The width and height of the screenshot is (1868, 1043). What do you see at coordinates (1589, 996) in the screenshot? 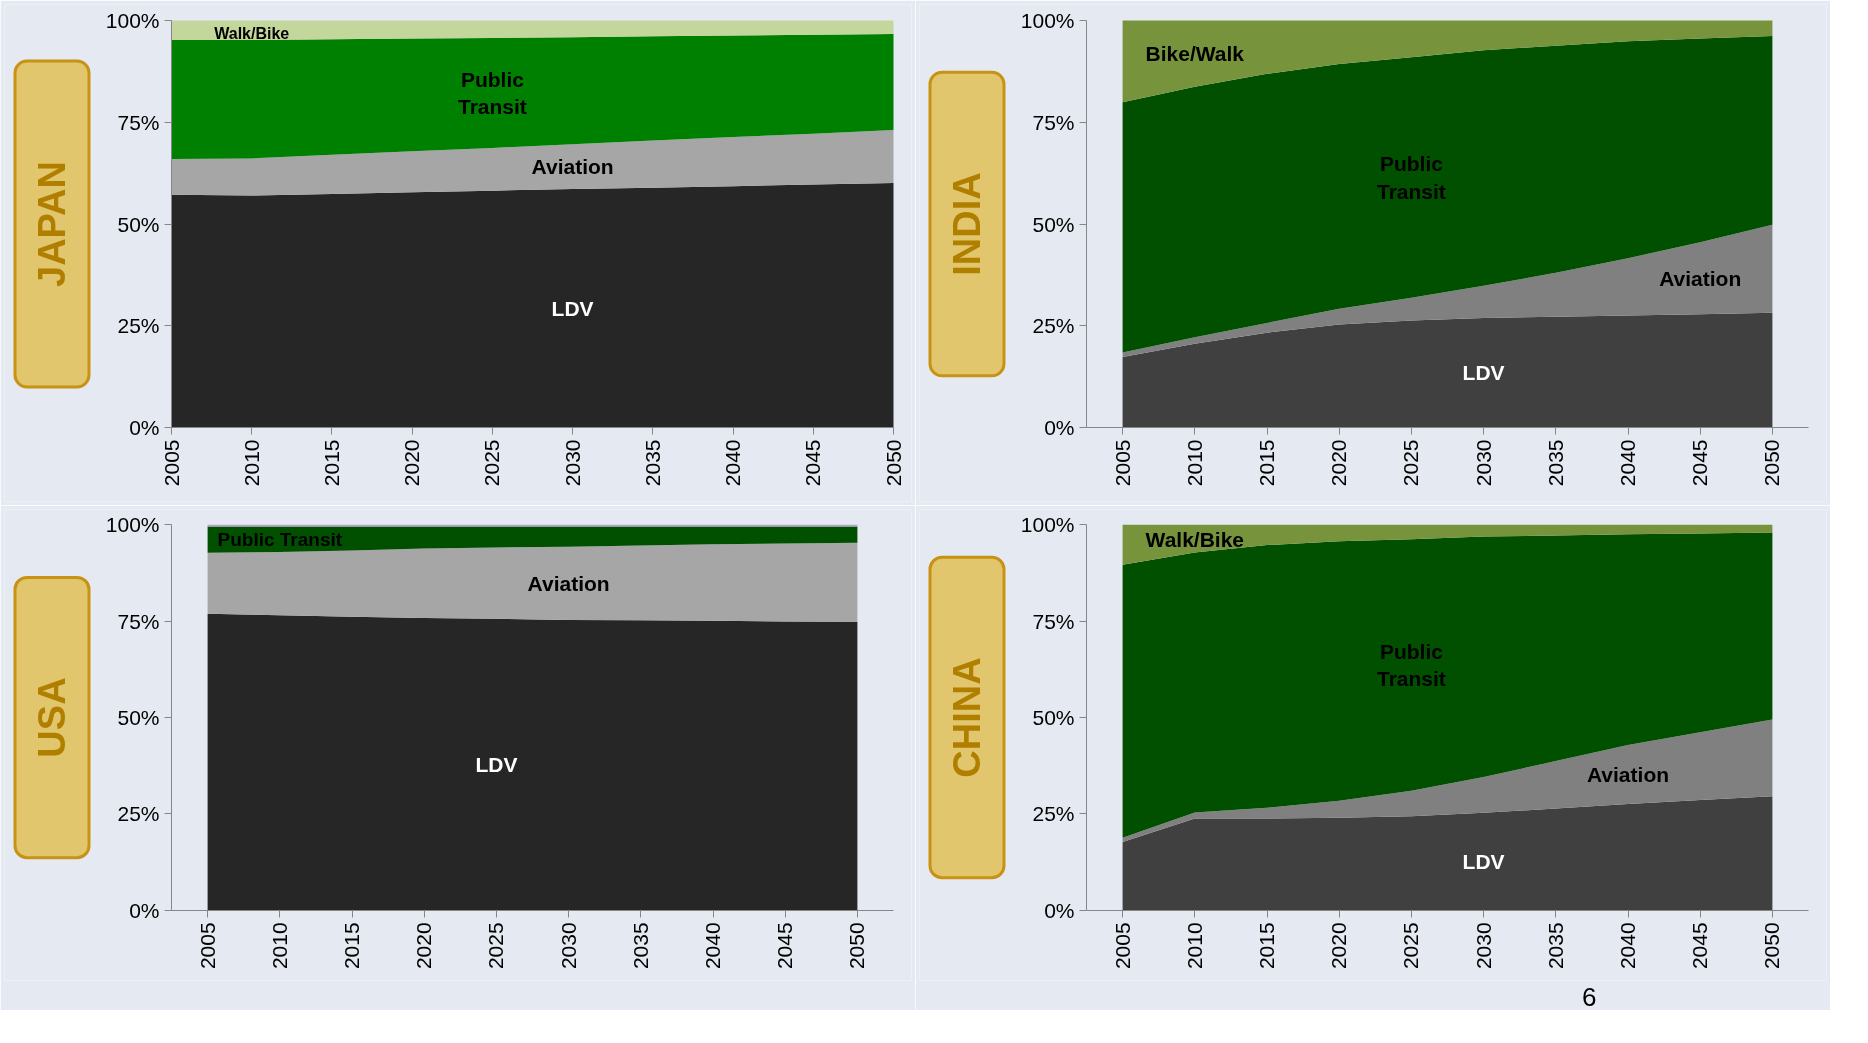
I see `text: 6` at bounding box center [1589, 996].